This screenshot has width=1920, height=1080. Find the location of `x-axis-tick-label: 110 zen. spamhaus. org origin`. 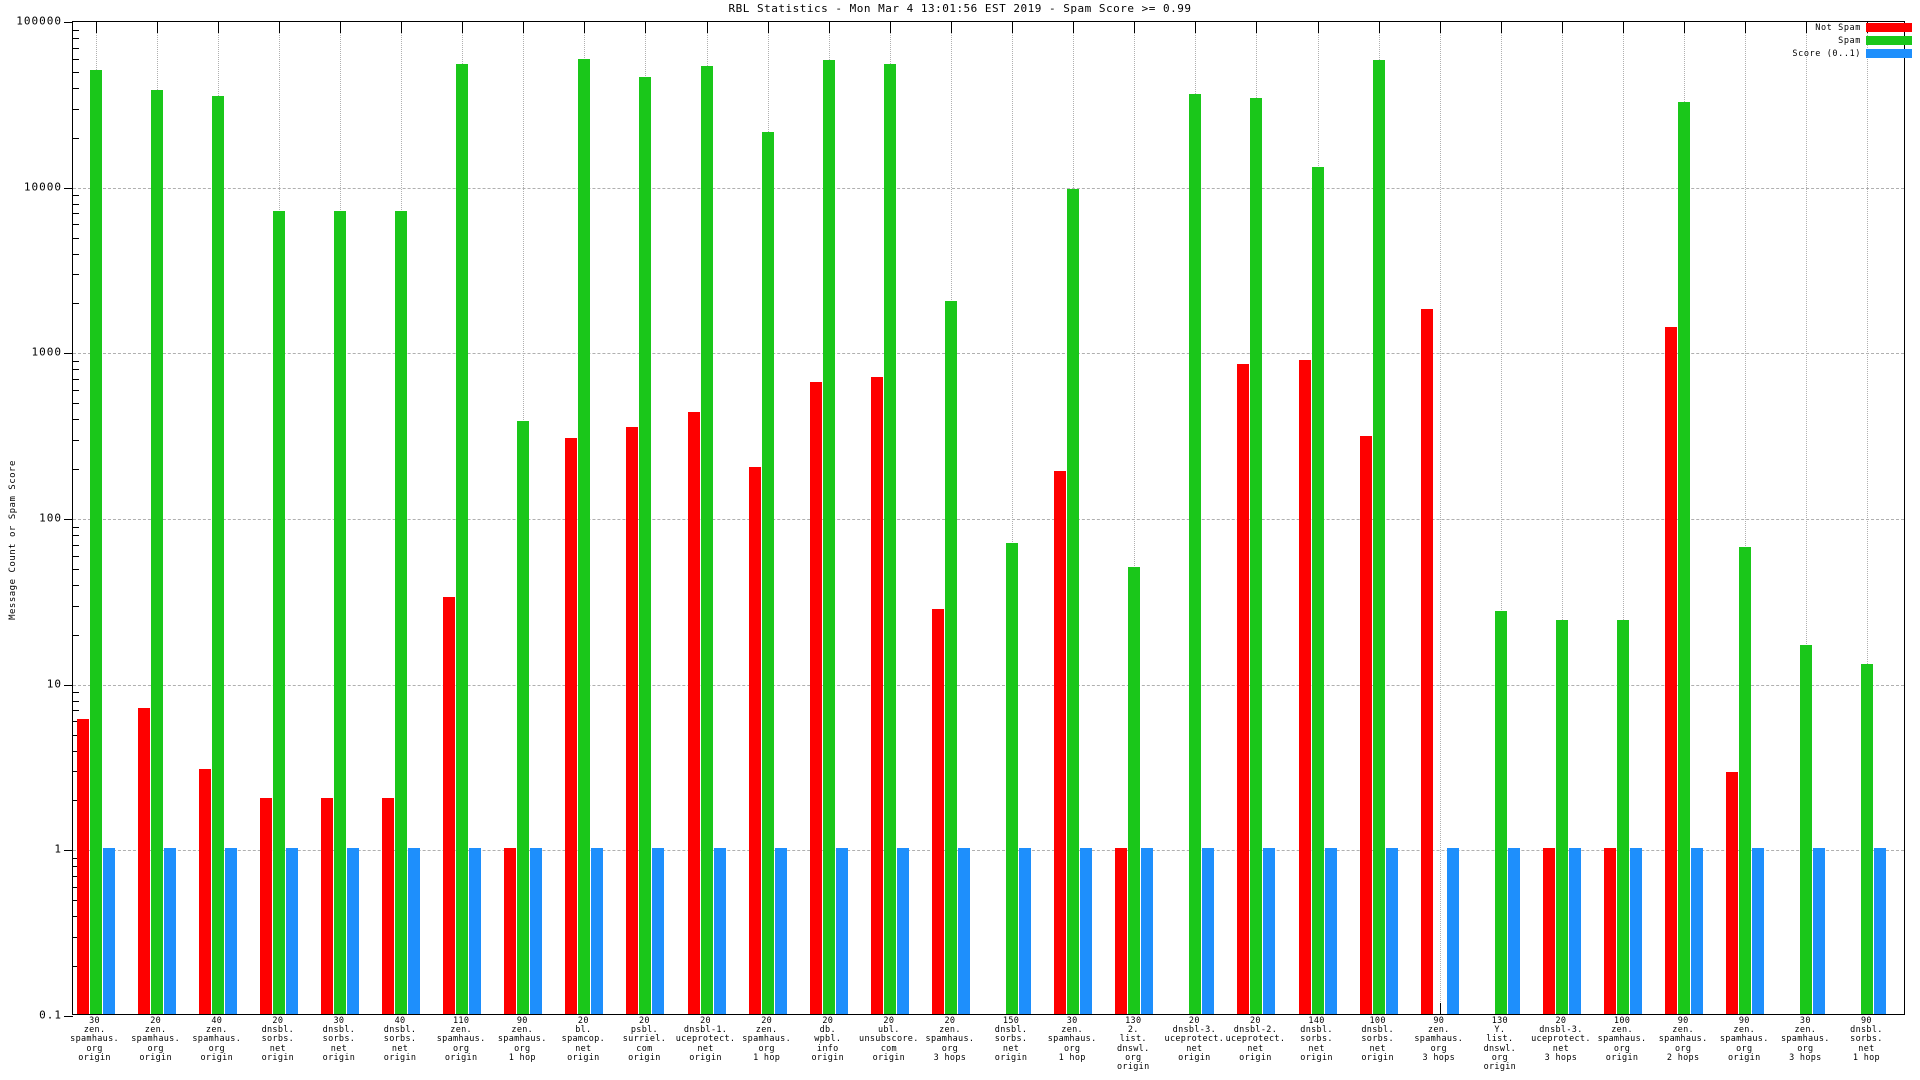

x-axis-tick-label: 110 zen. spamhaus. org origin is located at coordinates (461, 1039).